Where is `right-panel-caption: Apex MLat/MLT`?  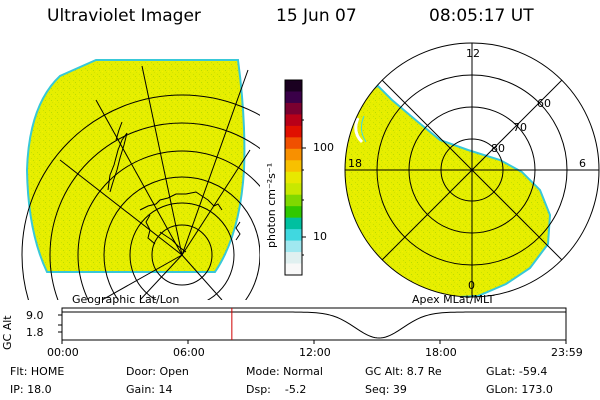 right-panel-caption: Apex MLat/MLT is located at coordinates (453, 299).